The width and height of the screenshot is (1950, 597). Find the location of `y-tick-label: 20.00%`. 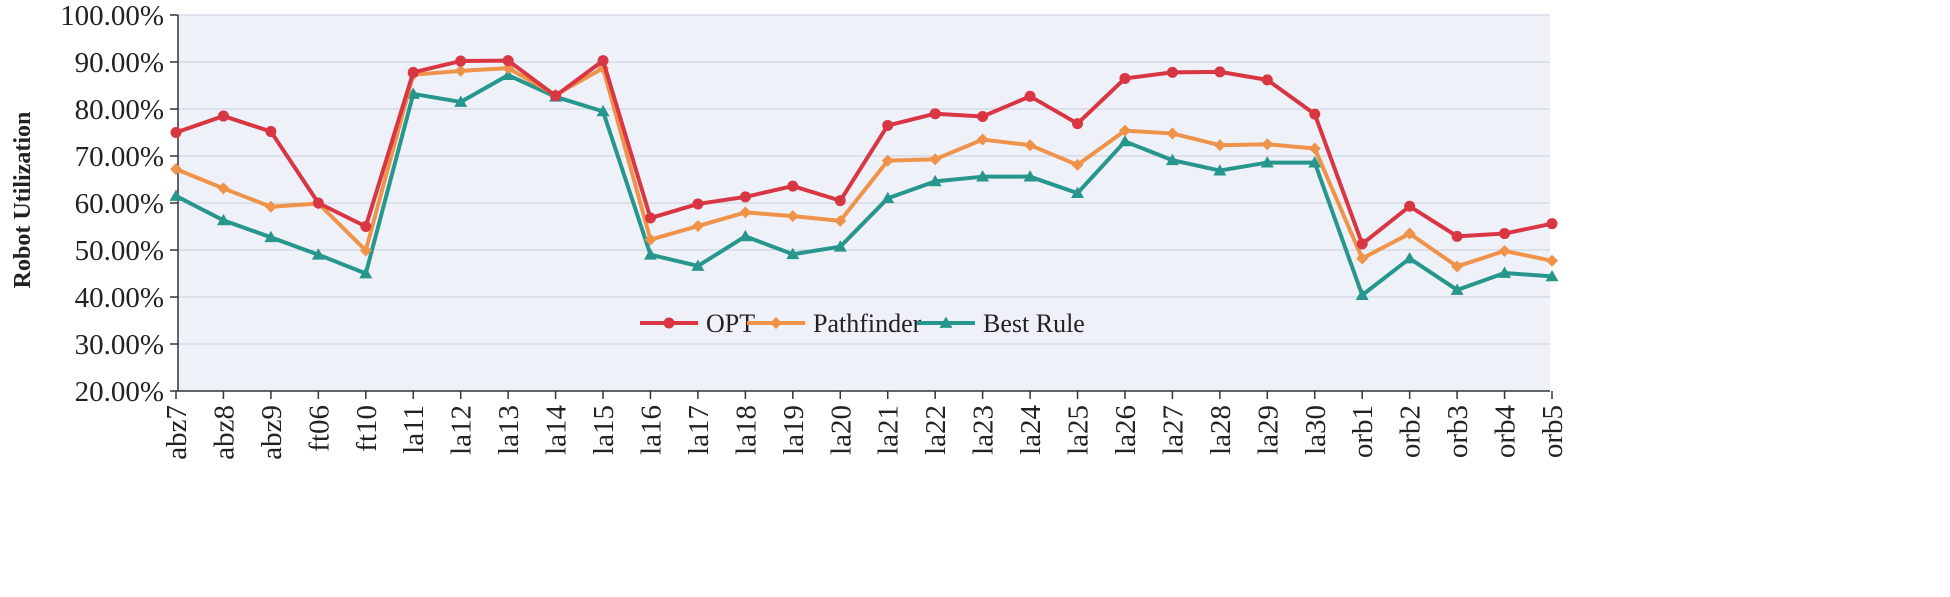

y-tick-label: 20.00% is located at coordinates (119, 392).